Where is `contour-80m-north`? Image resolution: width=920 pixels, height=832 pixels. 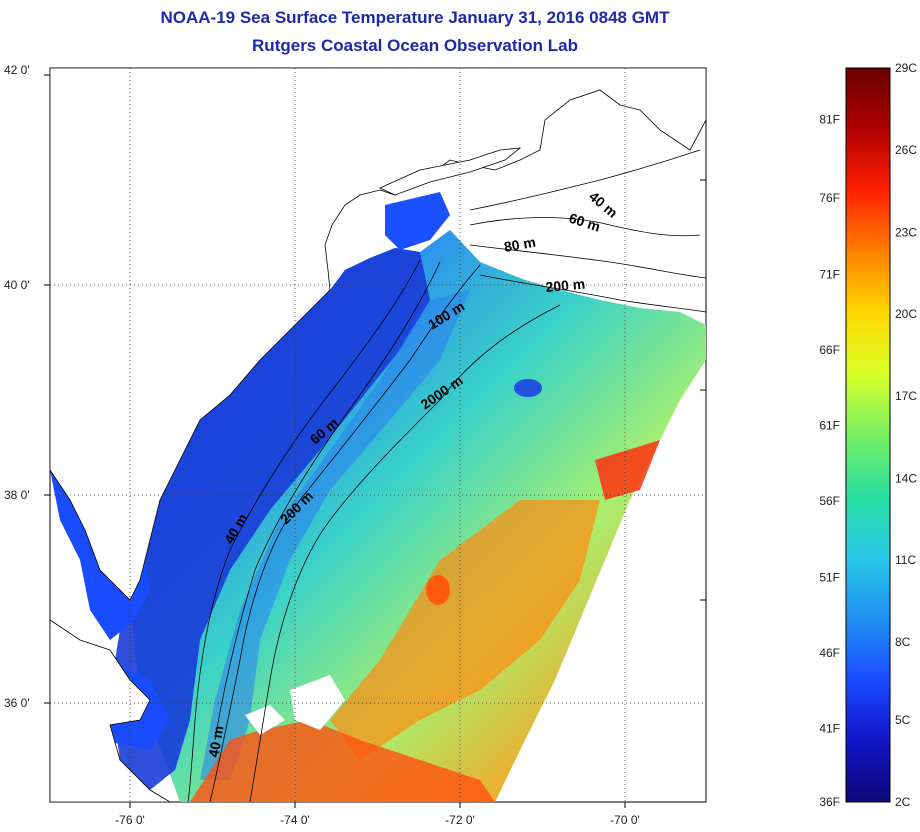 contour-80m-north is located at coordinates (587, 261).